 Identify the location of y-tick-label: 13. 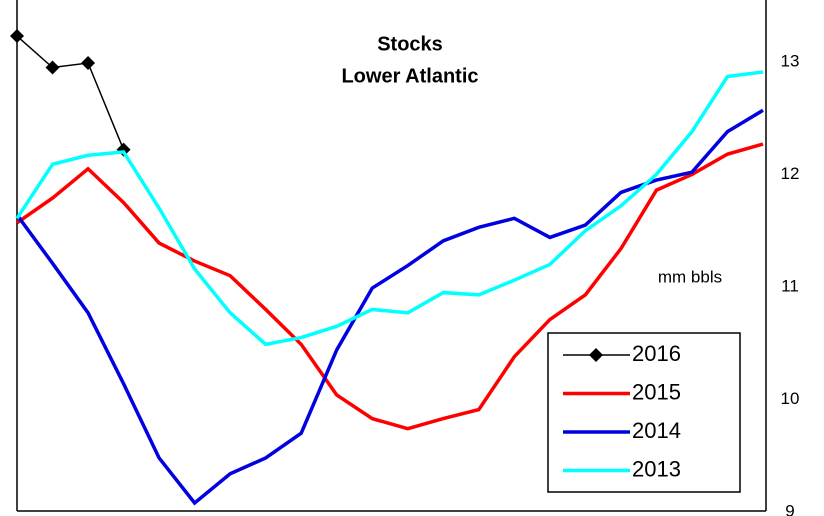
(790, 60).